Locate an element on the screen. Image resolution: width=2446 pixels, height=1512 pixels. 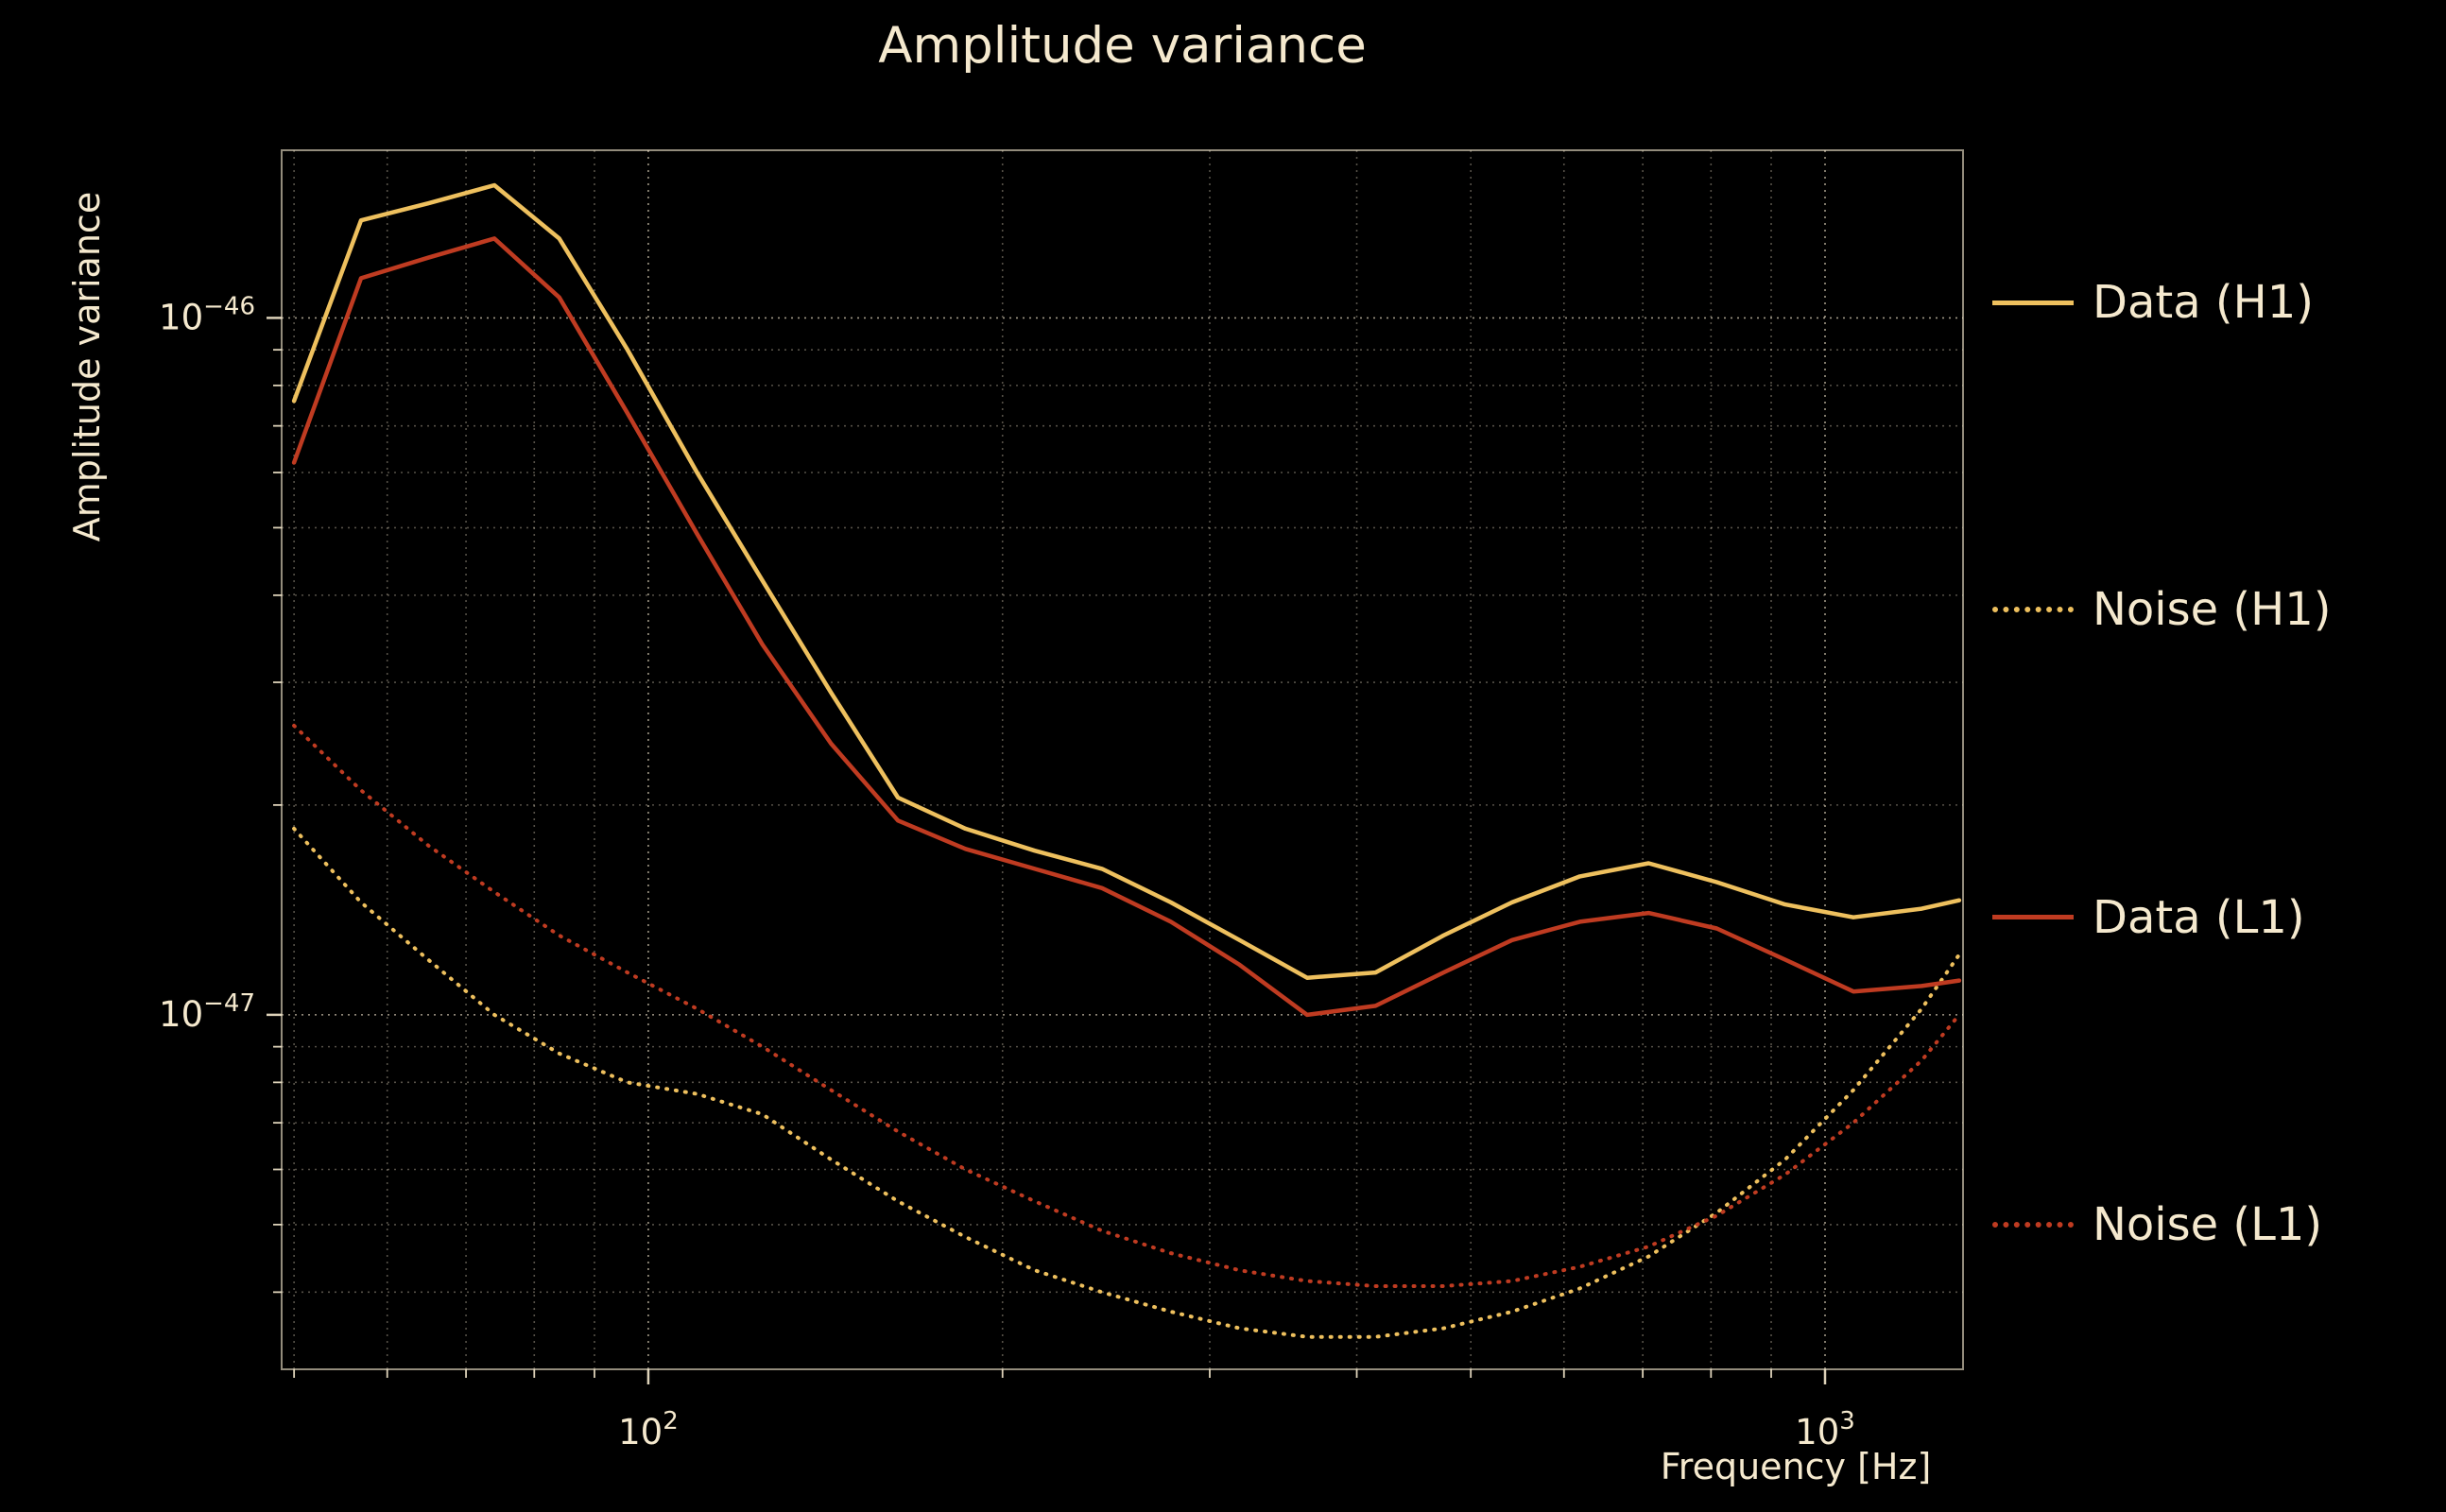
legend-noise-h1-label: Noise (H1) is located at coordinates (2212, 610).